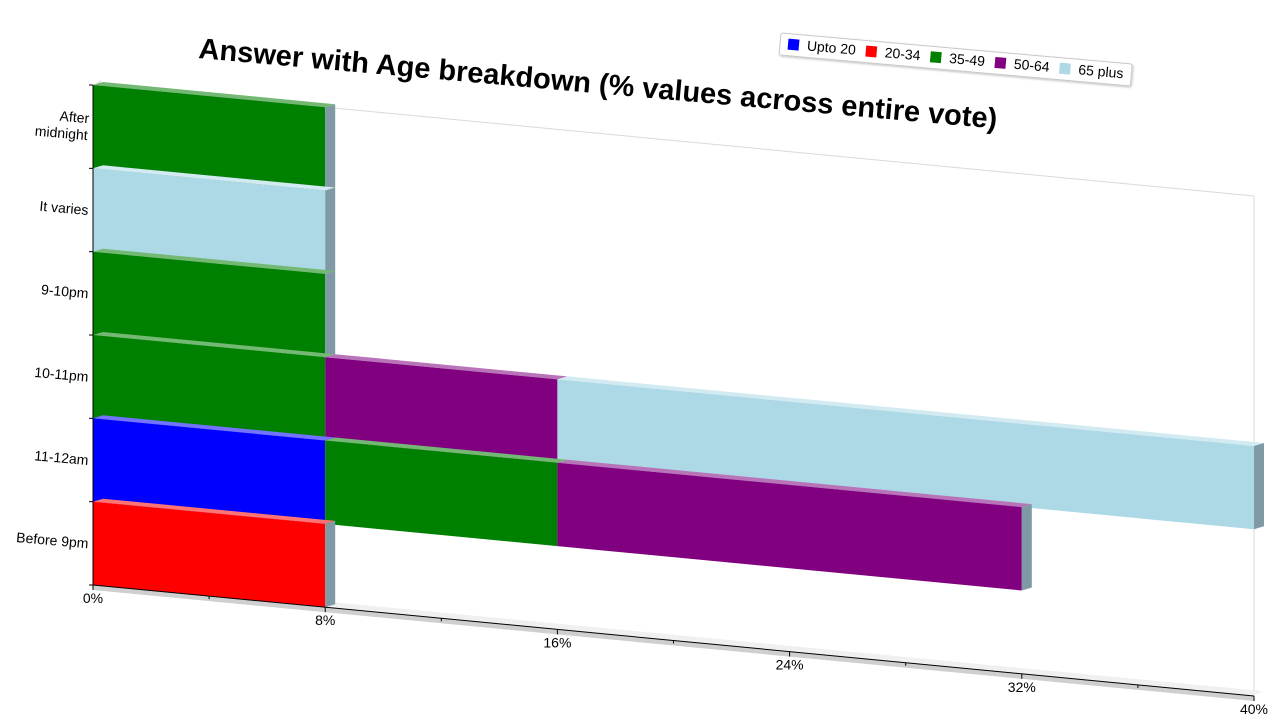  I want to click on legend-item-upto-20: Upto 20, so click(822, 47).